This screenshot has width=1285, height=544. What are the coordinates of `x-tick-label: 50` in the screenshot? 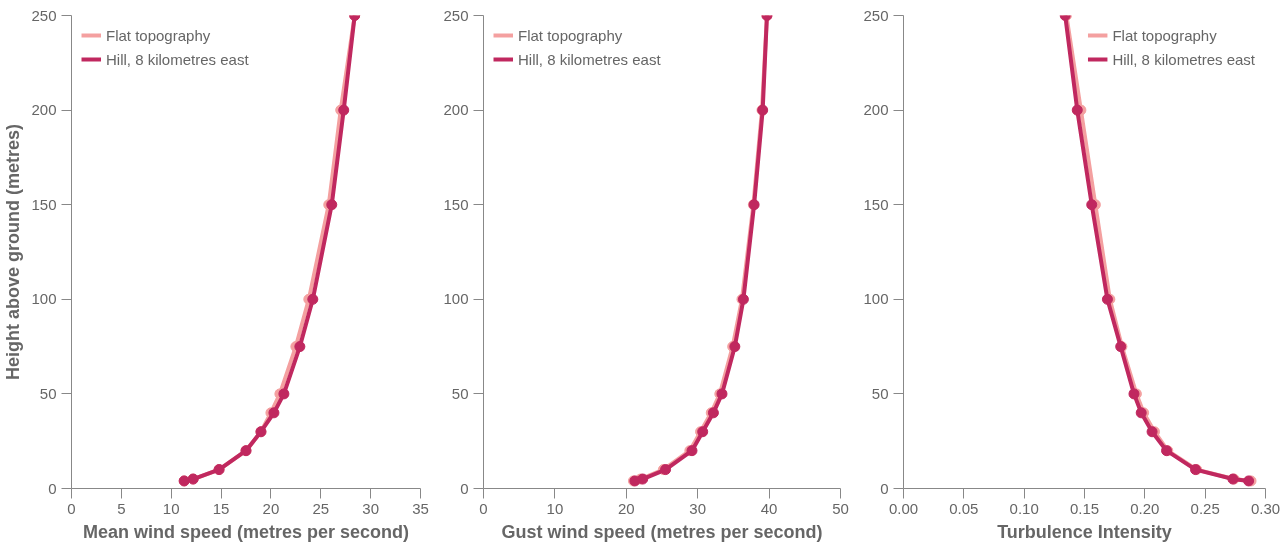 It's located at (840, 508).